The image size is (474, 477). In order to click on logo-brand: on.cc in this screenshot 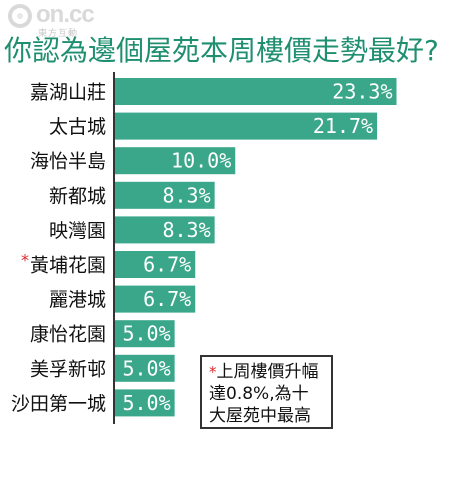, I will do `click(65, 14)`.